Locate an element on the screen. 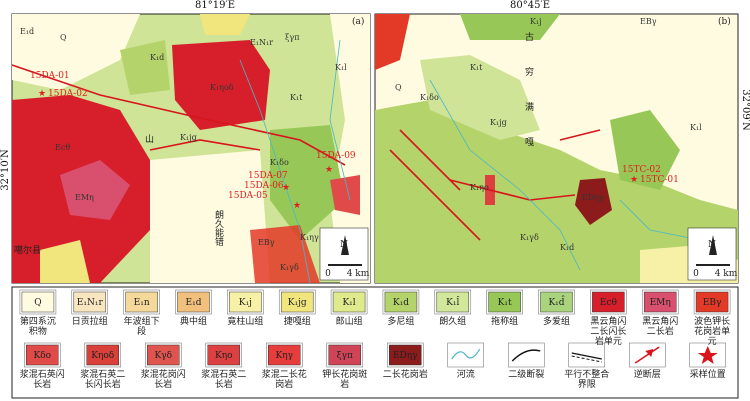 The image size is (750, 401). panel-tag: (a) is located at coordinates (358, 21).